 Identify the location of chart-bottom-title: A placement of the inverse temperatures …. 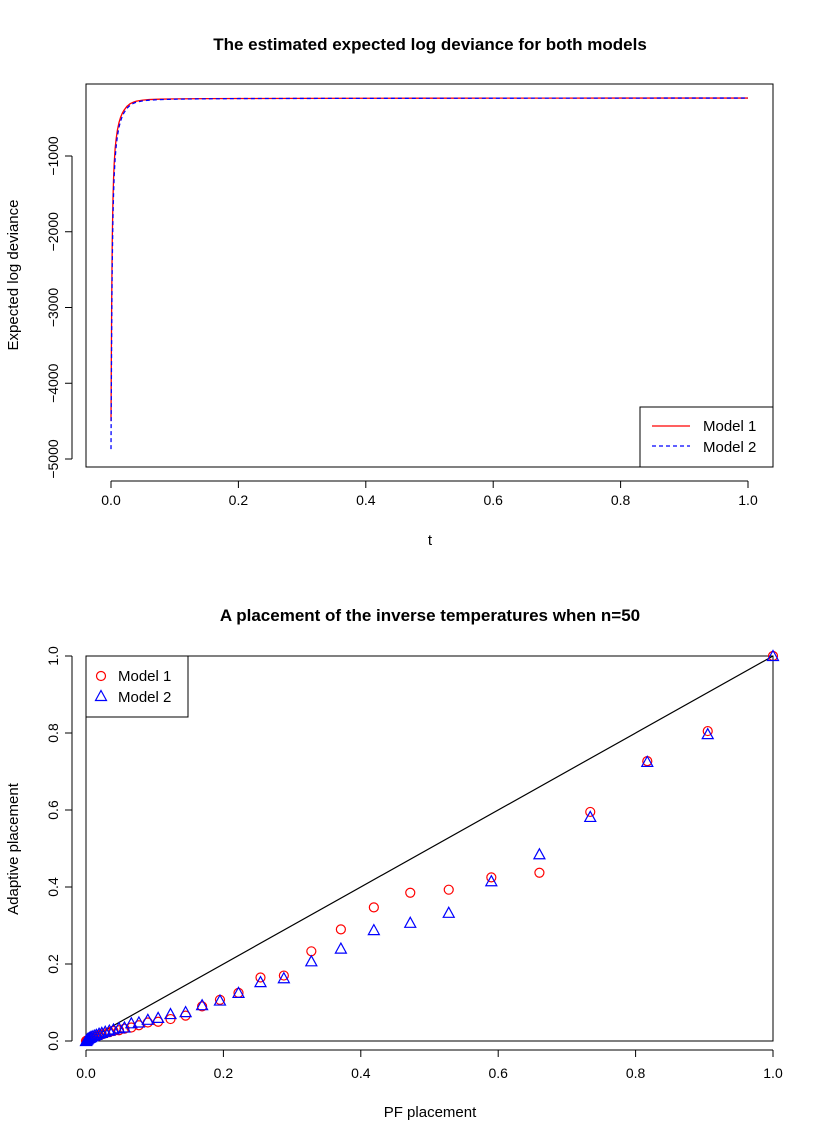
(430, 615).